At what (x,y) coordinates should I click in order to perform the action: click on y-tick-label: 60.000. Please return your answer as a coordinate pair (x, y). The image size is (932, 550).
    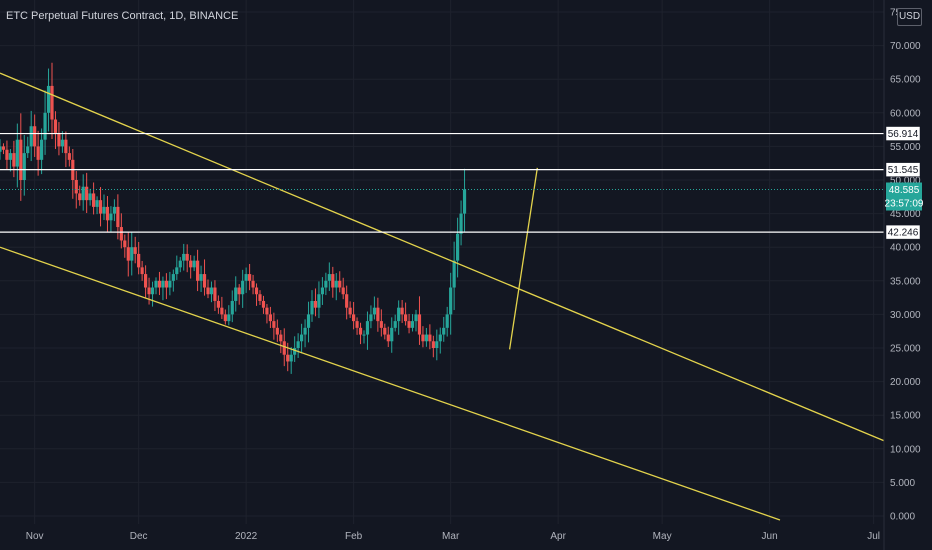
    Looking at the image, I should click on (905, 113).